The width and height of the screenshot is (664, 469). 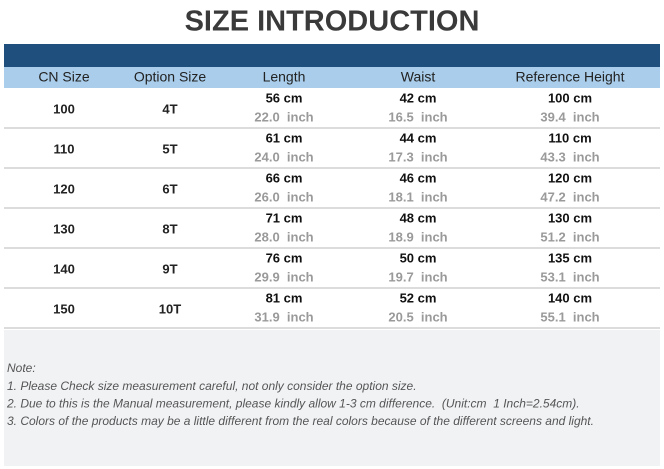 I want to click on inch-value: 53.1 inch, so click(x=569, y=276).